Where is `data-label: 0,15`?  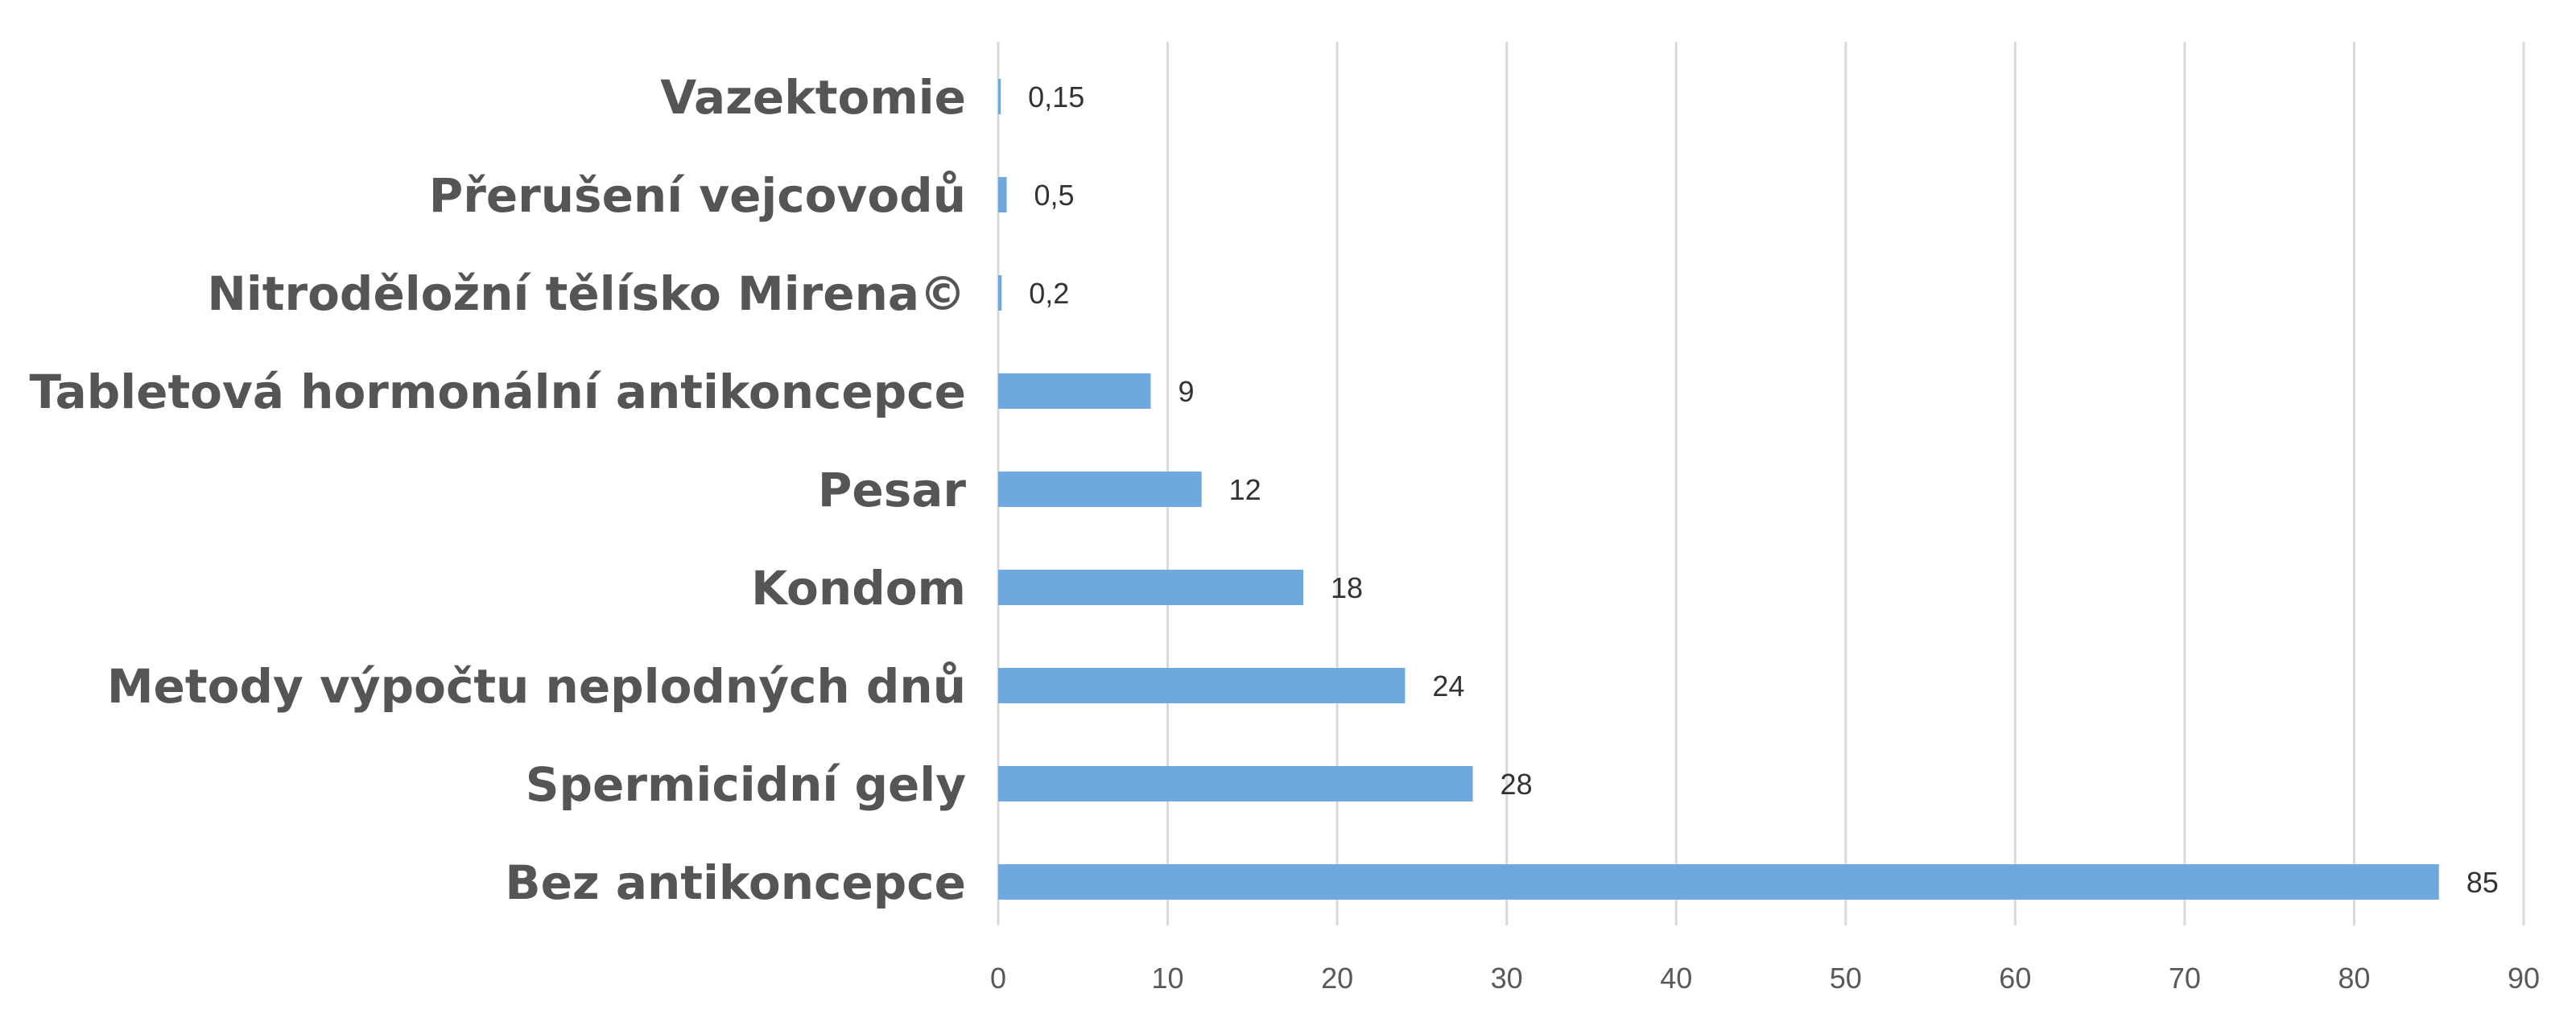 data-label: 0,15 is located at coordinates (1056, 96).